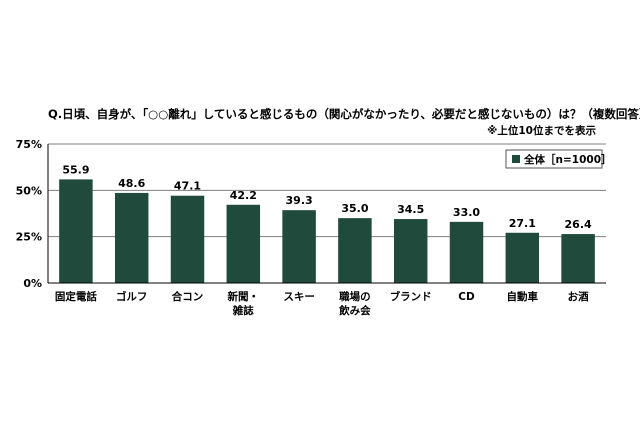 Image resolution: width=640 pixels, height=437 pixels. What do you see at coordinates (466, 297) in the screenshot?
I see `x-tick-label: CD` at bounding box center [466, 297].